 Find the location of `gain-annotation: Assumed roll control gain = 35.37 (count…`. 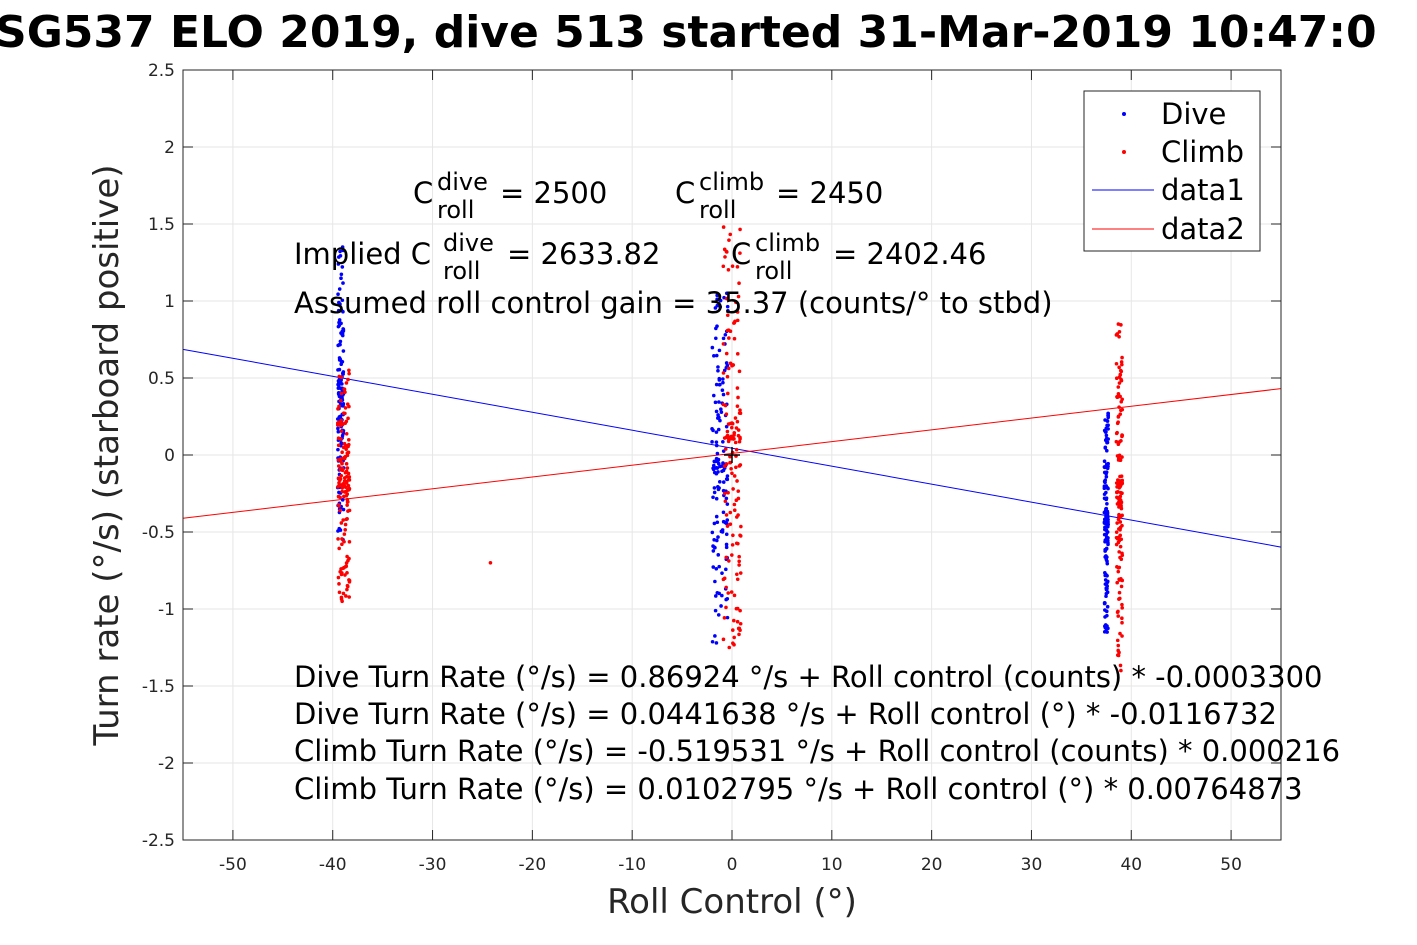

gain-annotation: Assumed roll control gain = 35.37 (count… is located at coordinates (673, 303).